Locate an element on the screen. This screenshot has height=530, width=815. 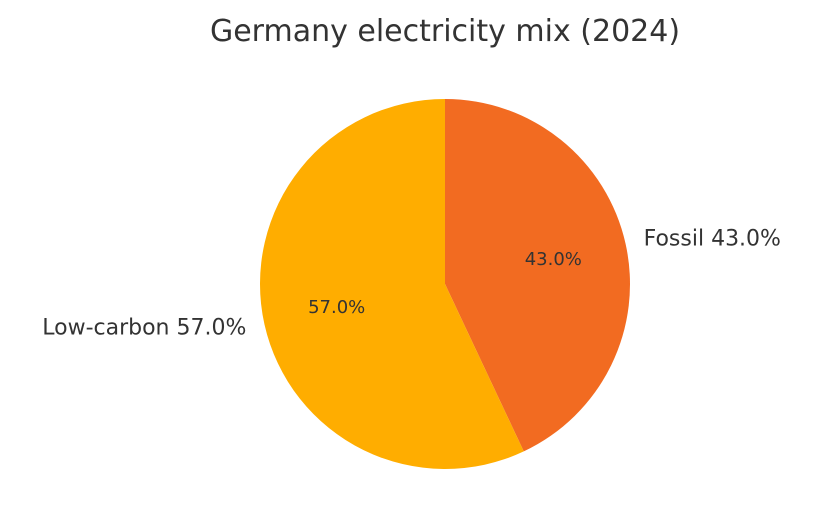
slice-outer-label: Fossil 43.0% is located at coordinates (712, 239).